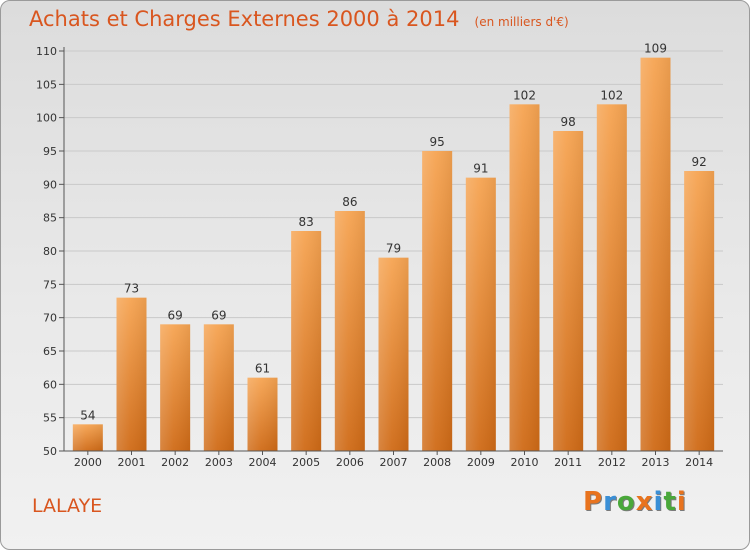  I want to click on y-tick-label: 50, so click(50, 451).